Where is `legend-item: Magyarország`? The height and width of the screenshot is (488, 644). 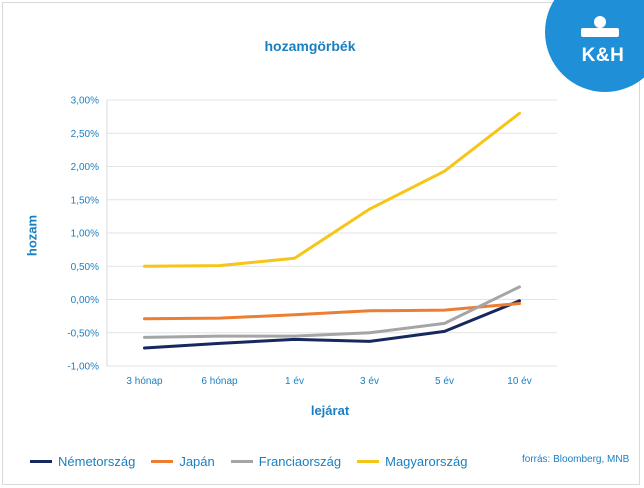
legend-item: Magyarország is located at coordinates (412, 461).